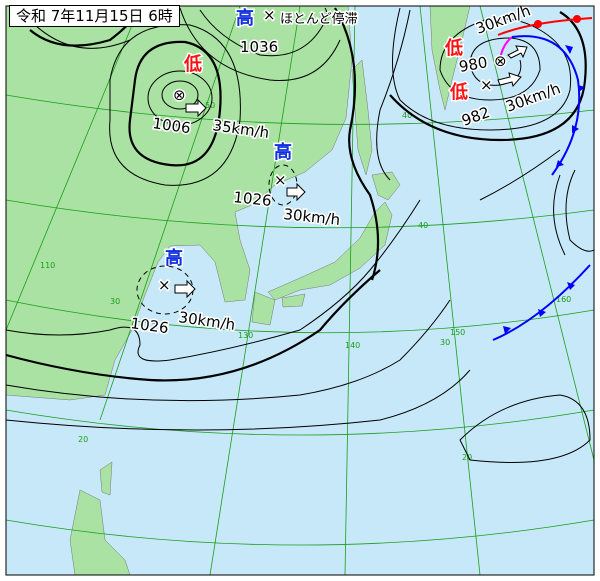 This screenshot has height=581, width=600. Describe the element at coordinates (106, 478) in the screenshot. I see `taiwan` at that location.